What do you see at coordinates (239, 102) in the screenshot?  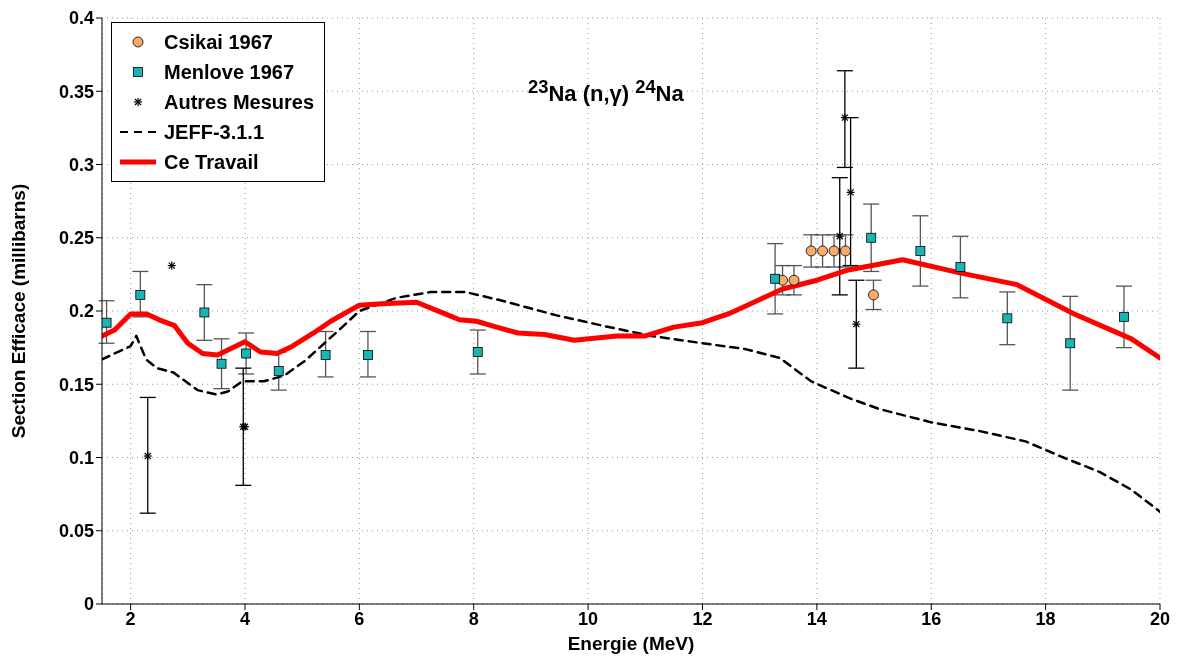 I see `legend-label: Autres Mesures` at bounding box center [239, 102].